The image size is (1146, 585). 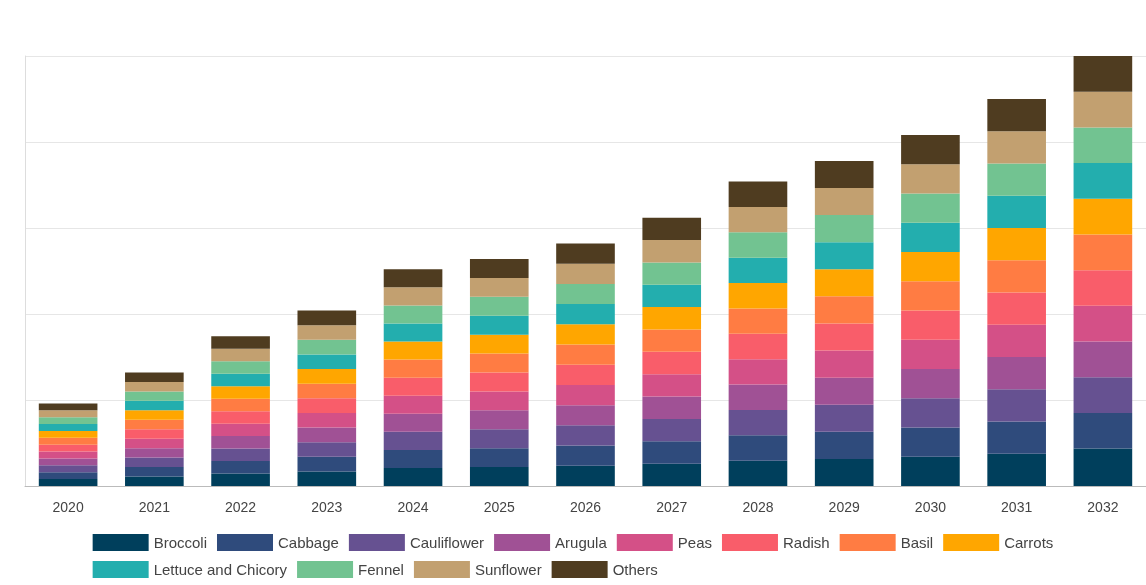 What do you see at coordinates (447, 542) in the screenshot?
I see `legend-label: Cauliflower` at bounding box center [447, 542].